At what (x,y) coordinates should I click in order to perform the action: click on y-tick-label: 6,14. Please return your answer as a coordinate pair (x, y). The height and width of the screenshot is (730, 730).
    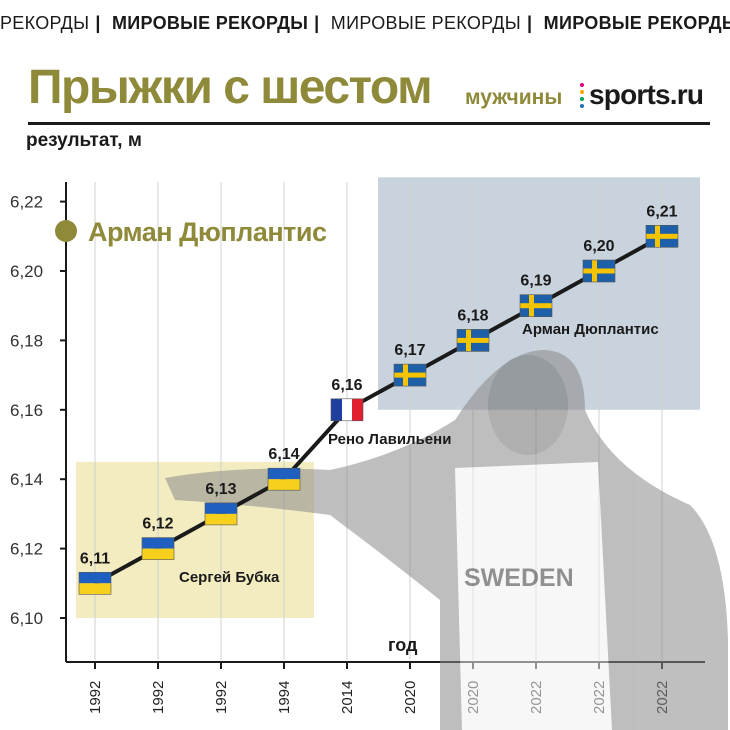
    Looking at the image, I should click on (26, 479).